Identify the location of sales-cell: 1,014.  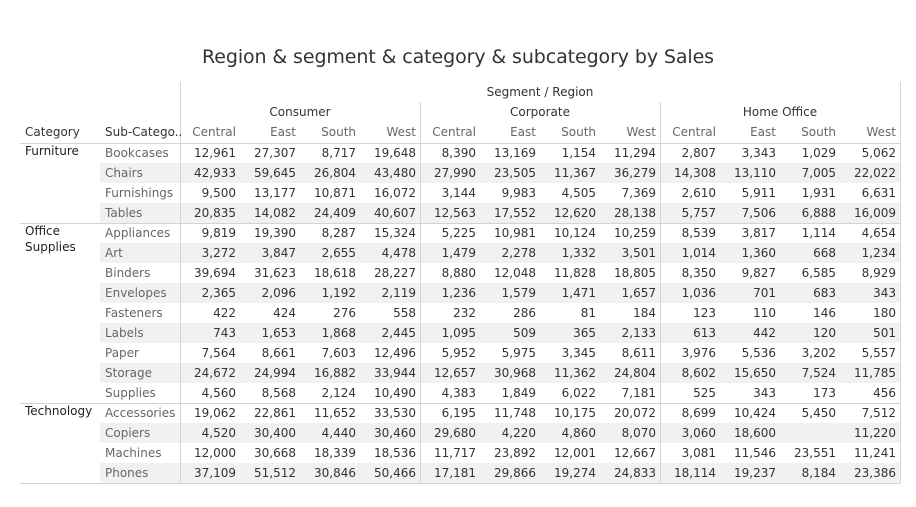
(698, 253).